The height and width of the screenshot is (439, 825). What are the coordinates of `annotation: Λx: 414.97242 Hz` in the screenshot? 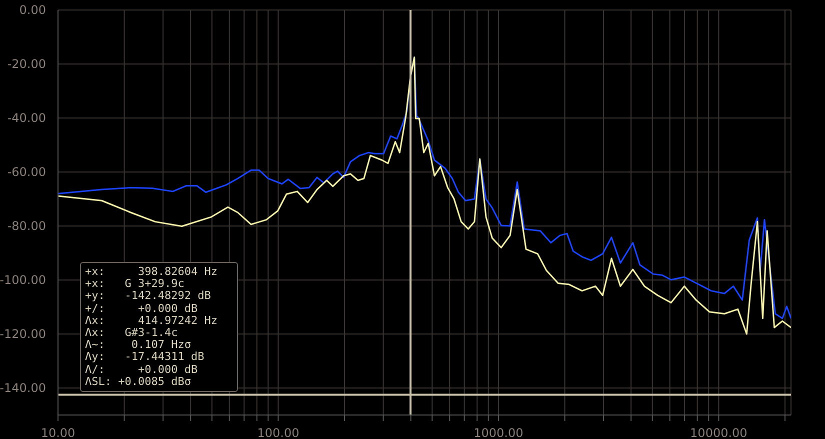 It's located at (151, 321).